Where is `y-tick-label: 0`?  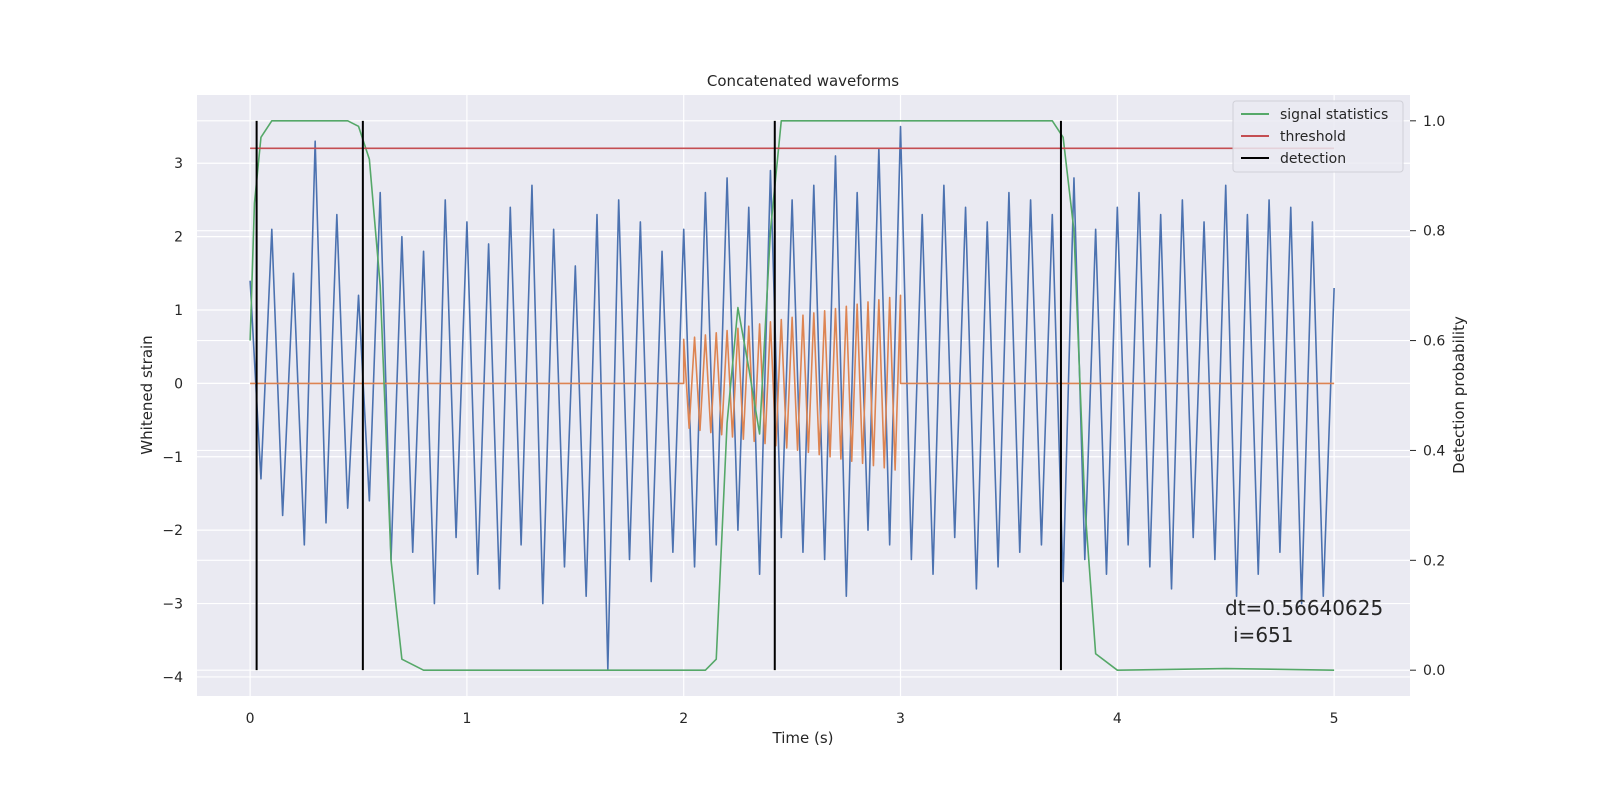 y-tick-label: 0 is located at coordinates (178, 384).